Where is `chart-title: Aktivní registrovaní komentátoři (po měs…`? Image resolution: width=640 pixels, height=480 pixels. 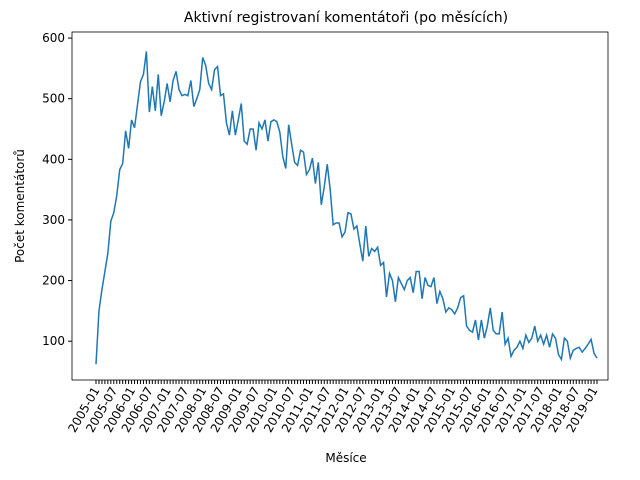
chart-title: Aktivní registrovaní komentátoři (po měs… is located at coordinates (346, 18).